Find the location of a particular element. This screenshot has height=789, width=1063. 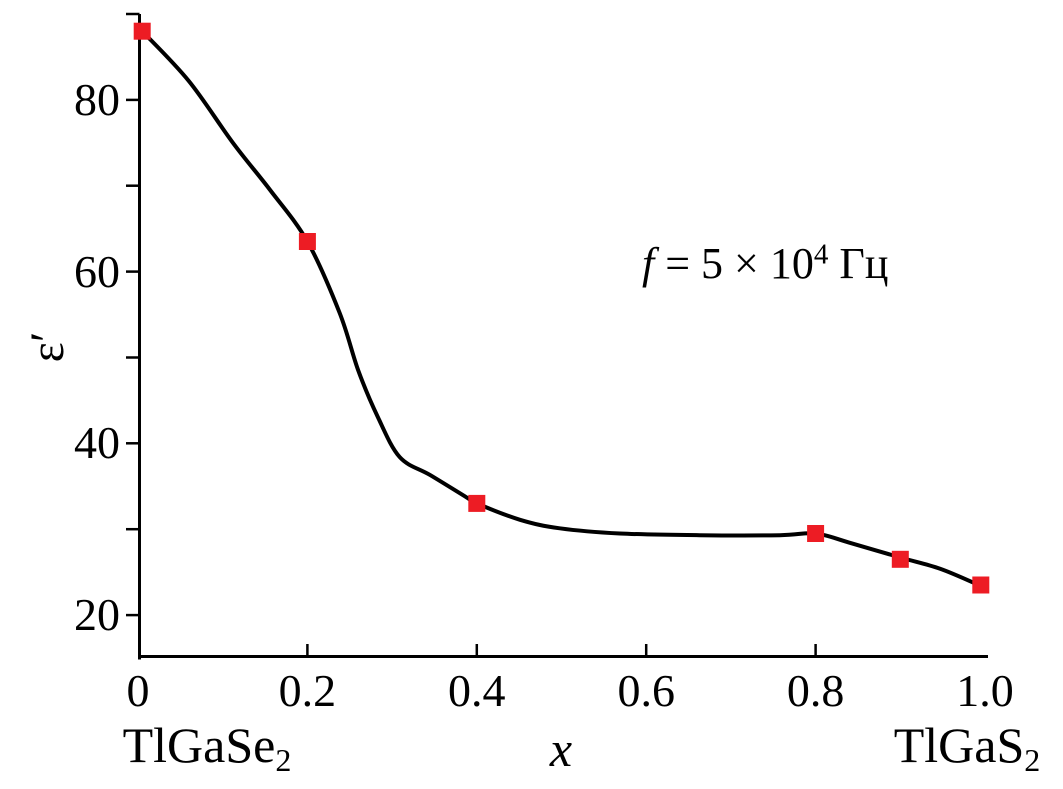

left-endmember-subscript: 2 is located at coordinates (283, 759).